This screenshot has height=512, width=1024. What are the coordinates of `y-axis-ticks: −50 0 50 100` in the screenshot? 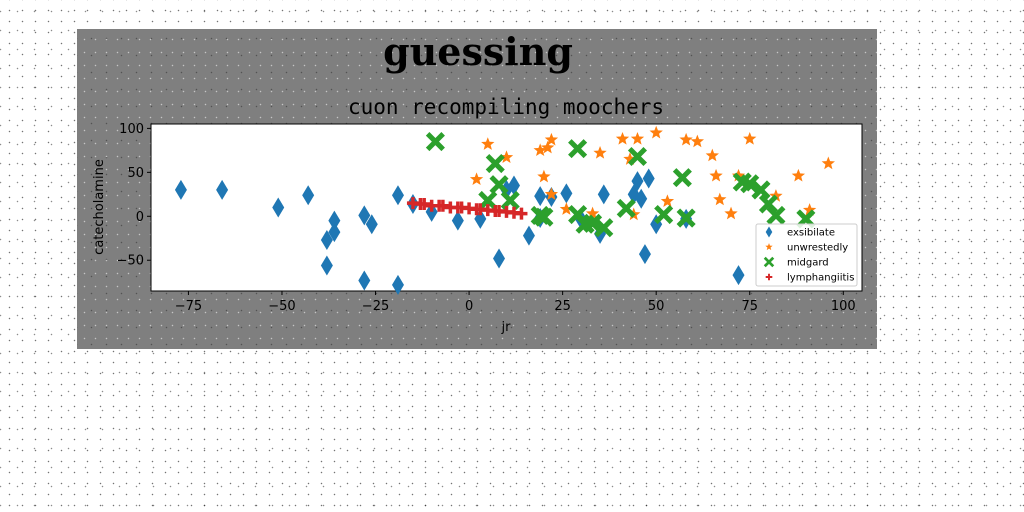 It's located at (134, 195).